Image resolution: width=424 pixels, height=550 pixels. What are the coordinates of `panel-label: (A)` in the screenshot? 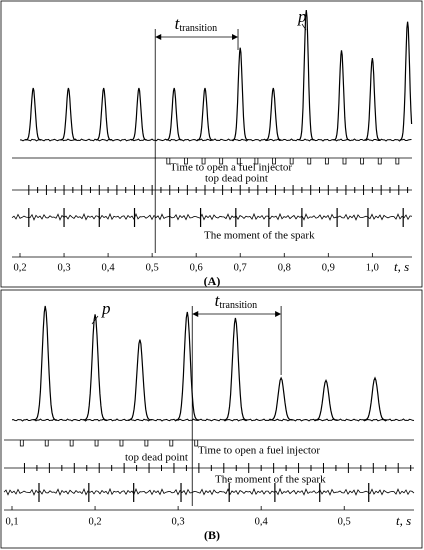 It's located at (212, 281).